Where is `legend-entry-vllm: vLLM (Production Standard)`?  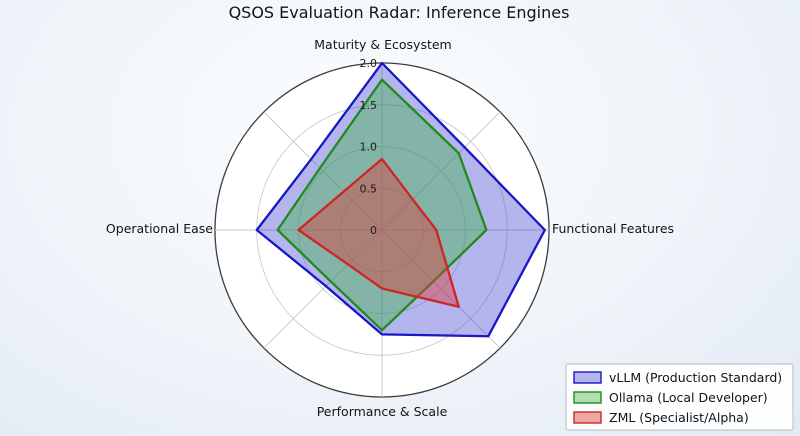 legend-entry-vllm: vLLM (Production Standard) is located at coordinates (677, 377).